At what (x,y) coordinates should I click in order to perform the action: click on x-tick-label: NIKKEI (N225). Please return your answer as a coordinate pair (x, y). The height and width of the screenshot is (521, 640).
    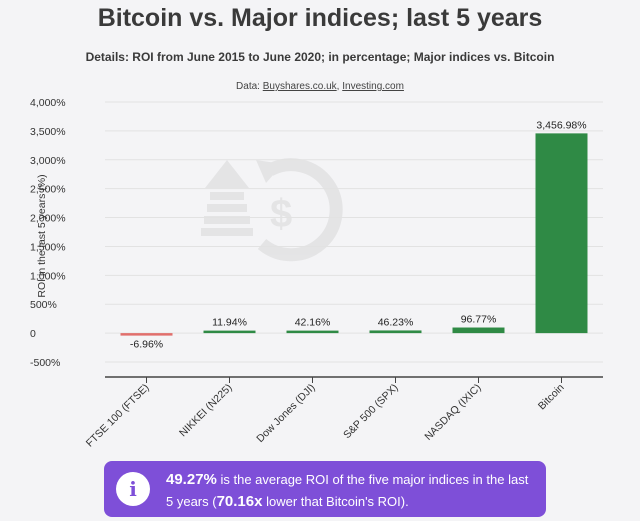
    Looking at the image, I should click on (206, 411).